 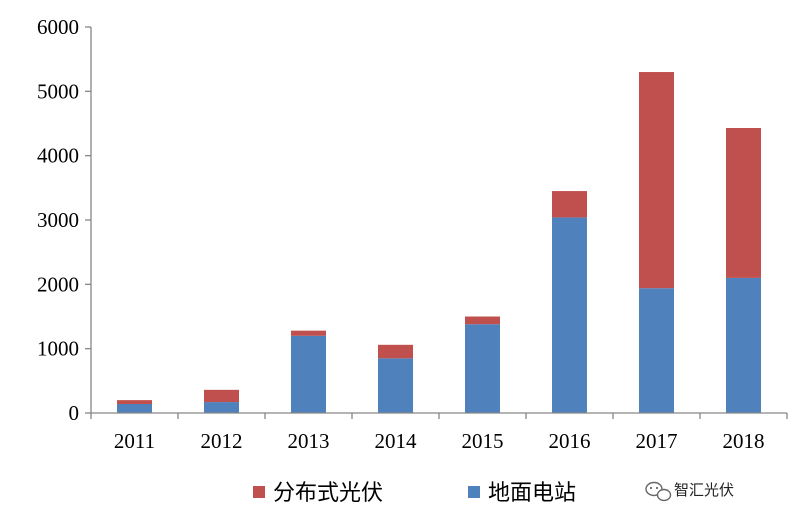 I want to click on legend-label-ground: 地面电站, so click(x=532, y=493).